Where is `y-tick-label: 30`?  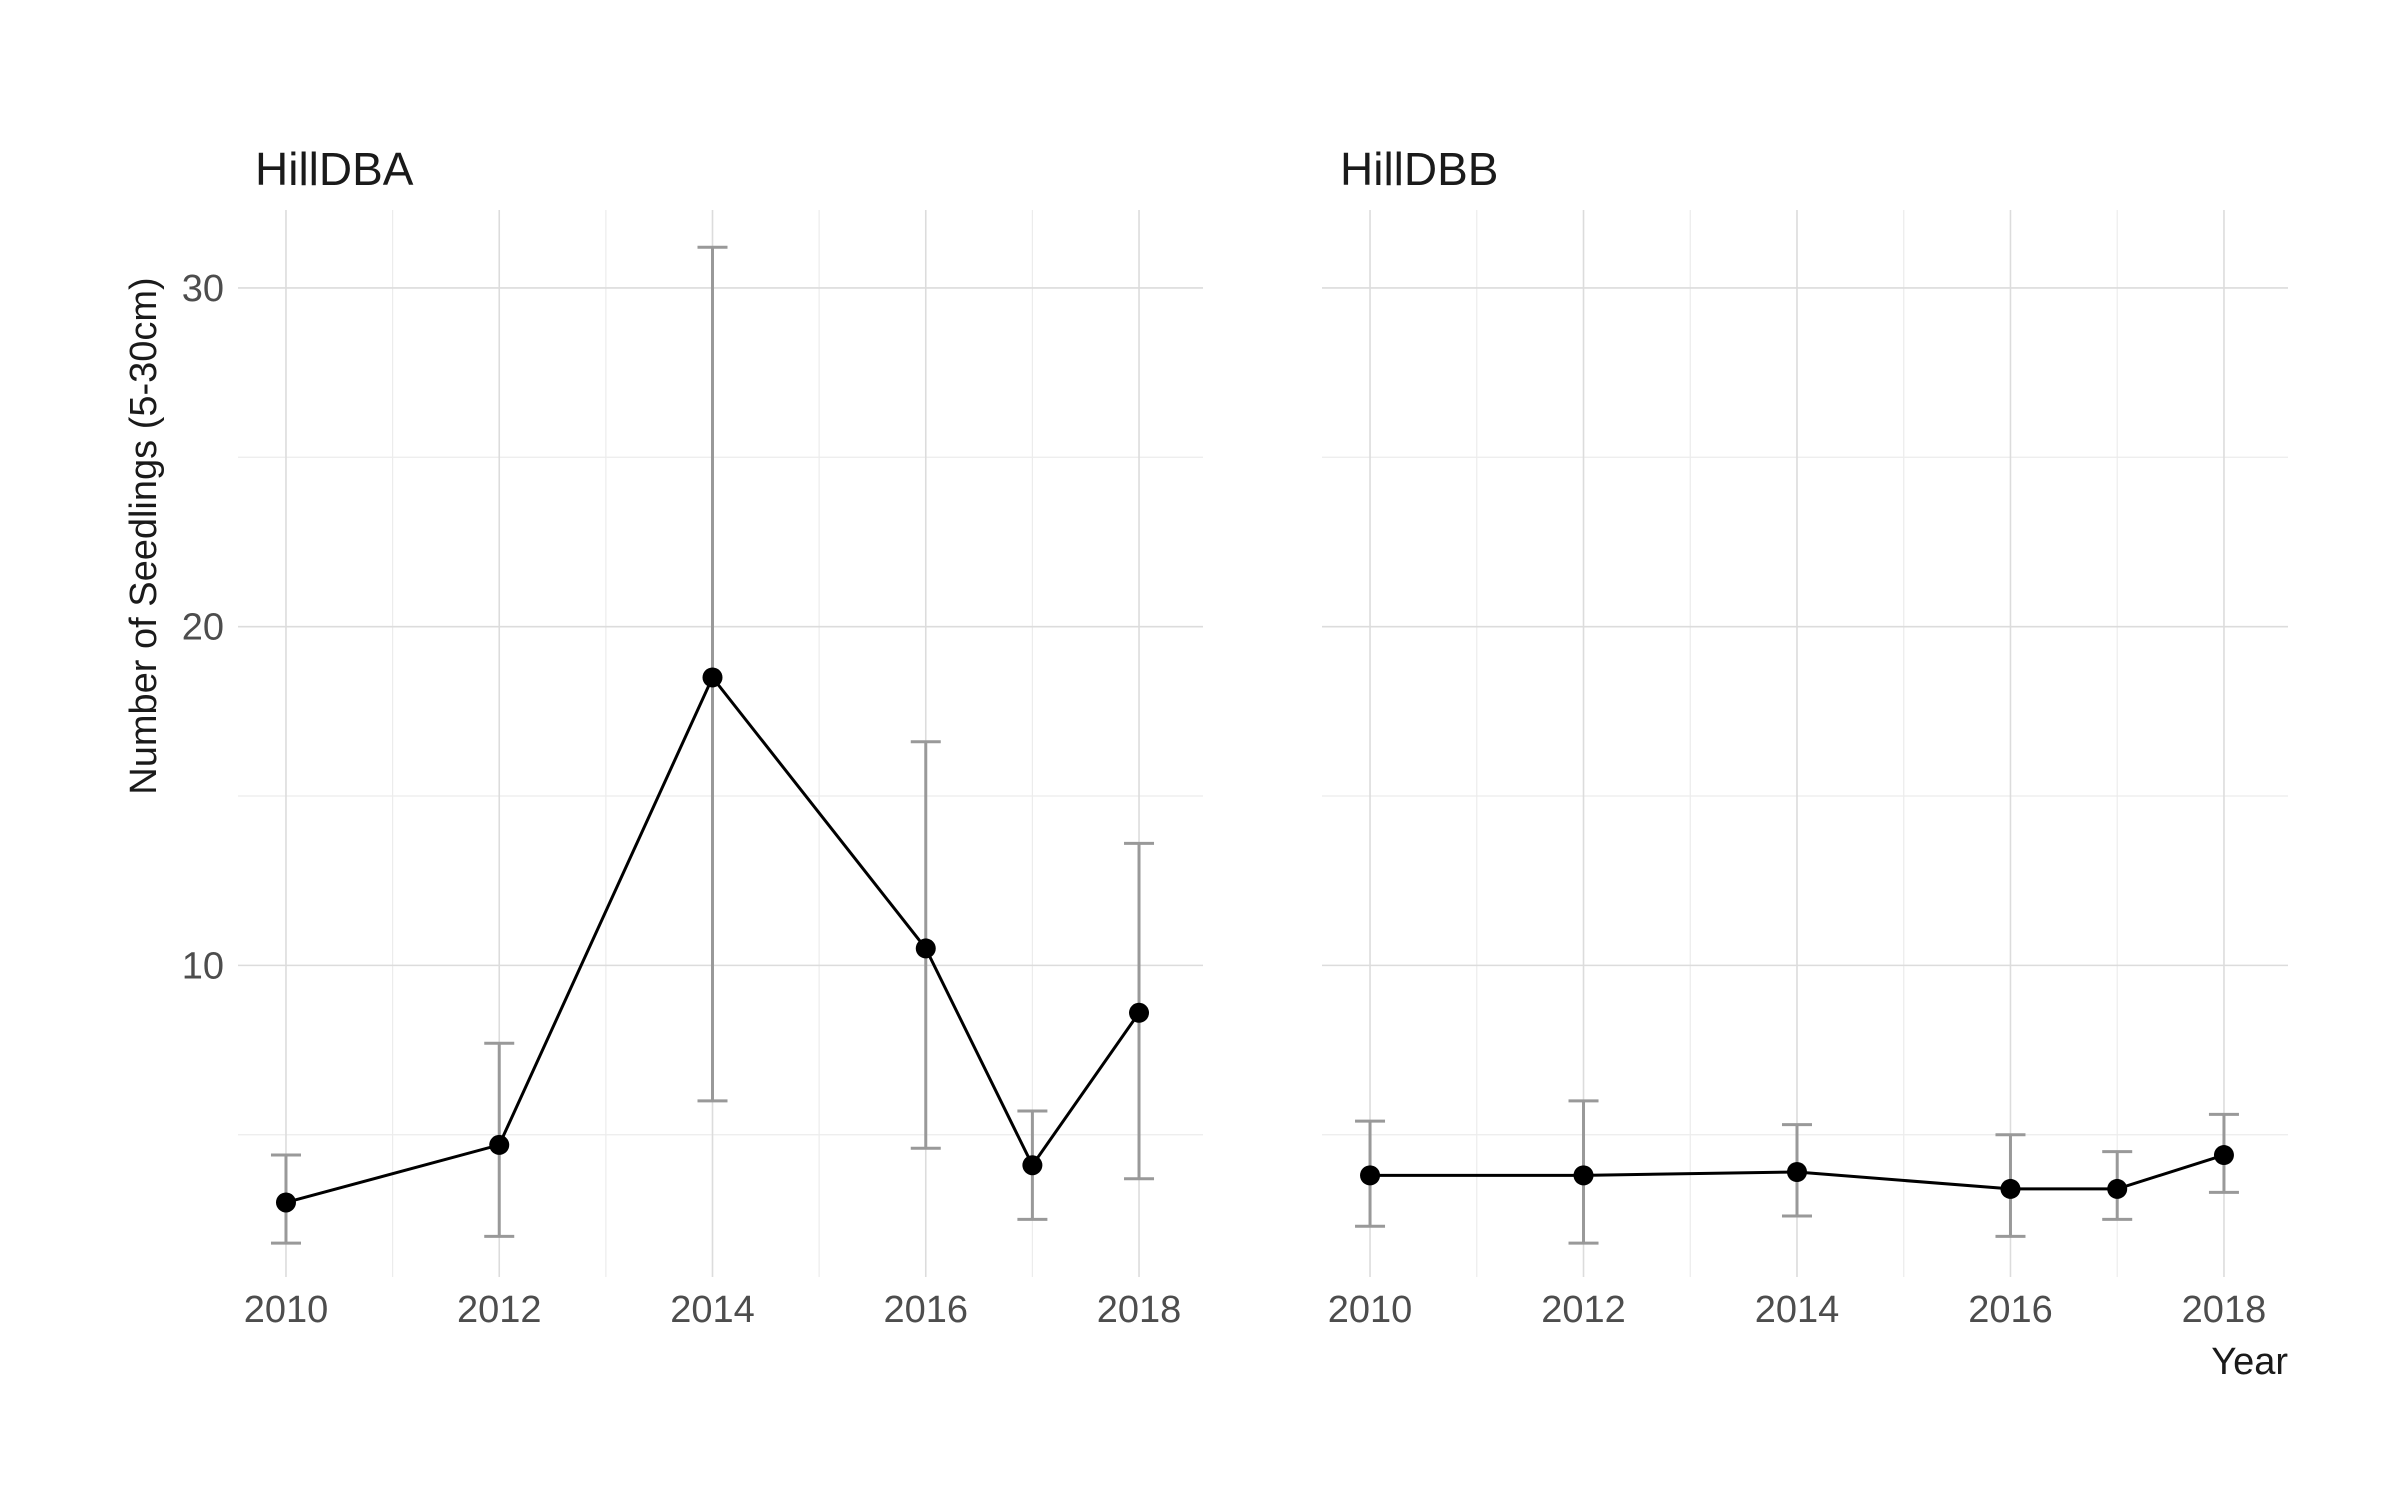
y-tick-label: 30 is located at coordinates (203, 289).